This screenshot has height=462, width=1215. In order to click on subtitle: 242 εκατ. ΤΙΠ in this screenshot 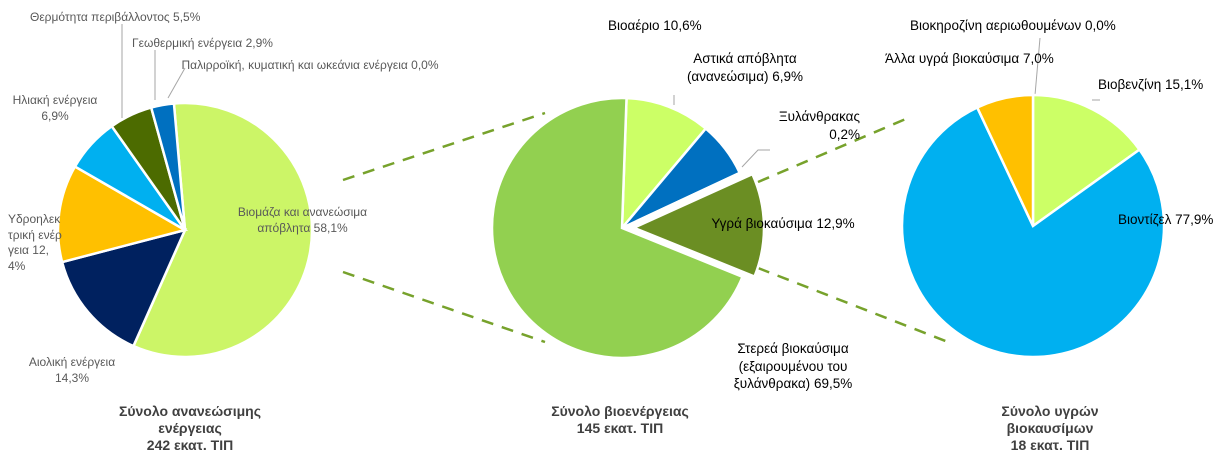, I will do `click(190, 444)`.